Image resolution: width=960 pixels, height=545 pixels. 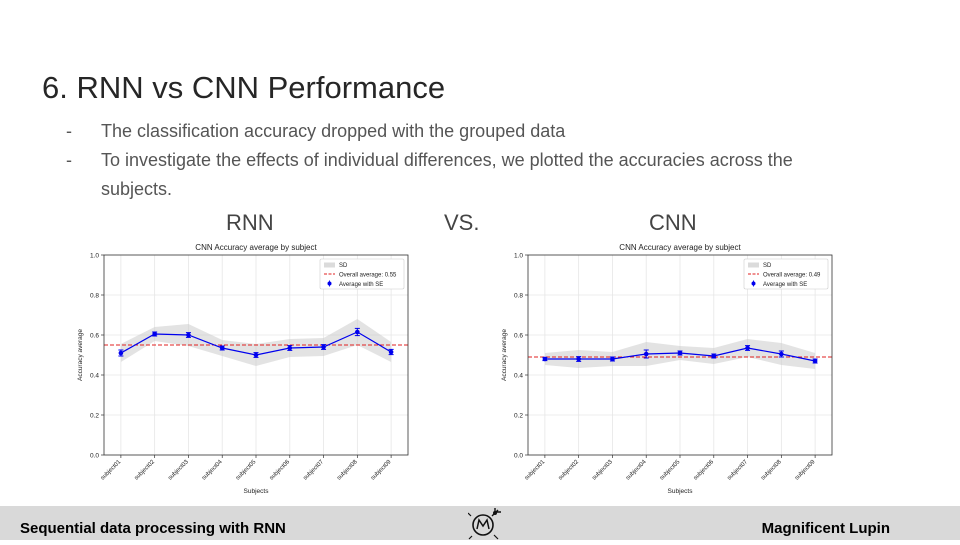 I want to click on x-tick-label: subject03, so click(x=602, y=470).